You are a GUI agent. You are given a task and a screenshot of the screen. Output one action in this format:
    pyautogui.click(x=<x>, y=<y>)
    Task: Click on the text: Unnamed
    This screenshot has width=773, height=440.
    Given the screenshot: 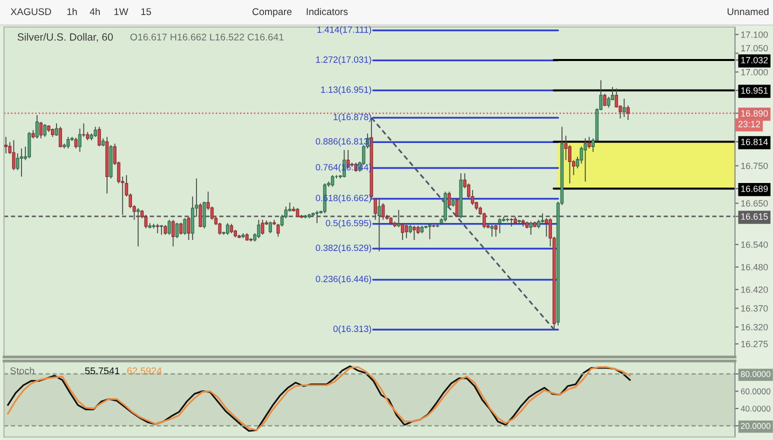 What is the action you would take?
    pyautogui.click(x=748, y=12)
    